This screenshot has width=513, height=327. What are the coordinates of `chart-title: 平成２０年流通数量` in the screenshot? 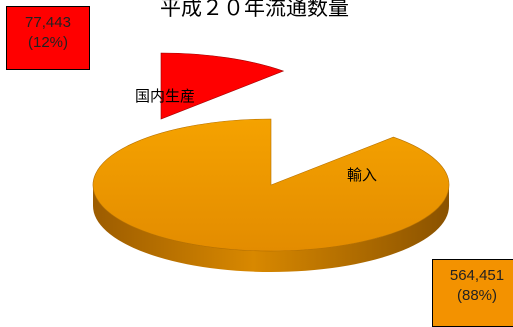 It's located at (254, 10).